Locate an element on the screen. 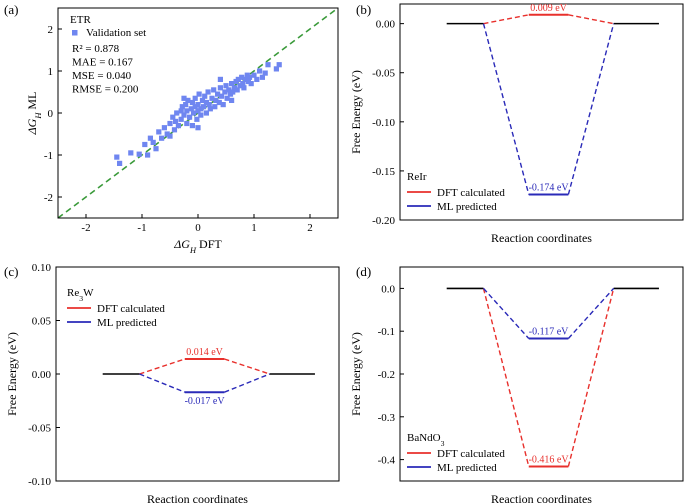  metric-3: RMSE = 0.200 is located at coordinates (105, 90).